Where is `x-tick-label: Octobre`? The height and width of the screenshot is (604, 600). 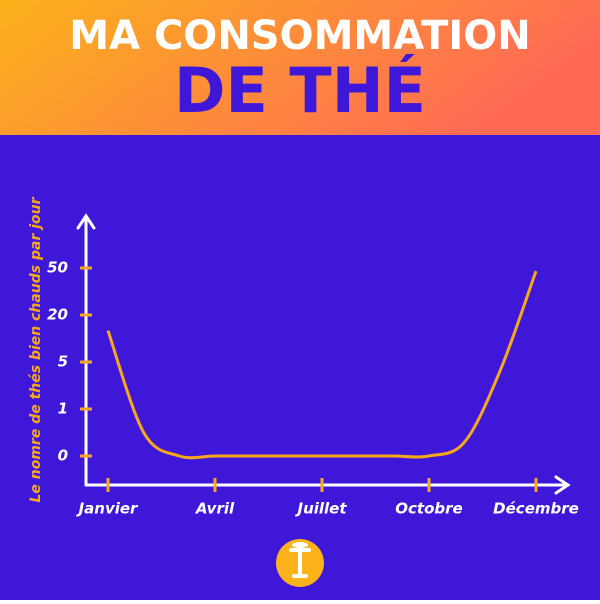 x-tick-label: Octobre is located at coordinates (428, 509).